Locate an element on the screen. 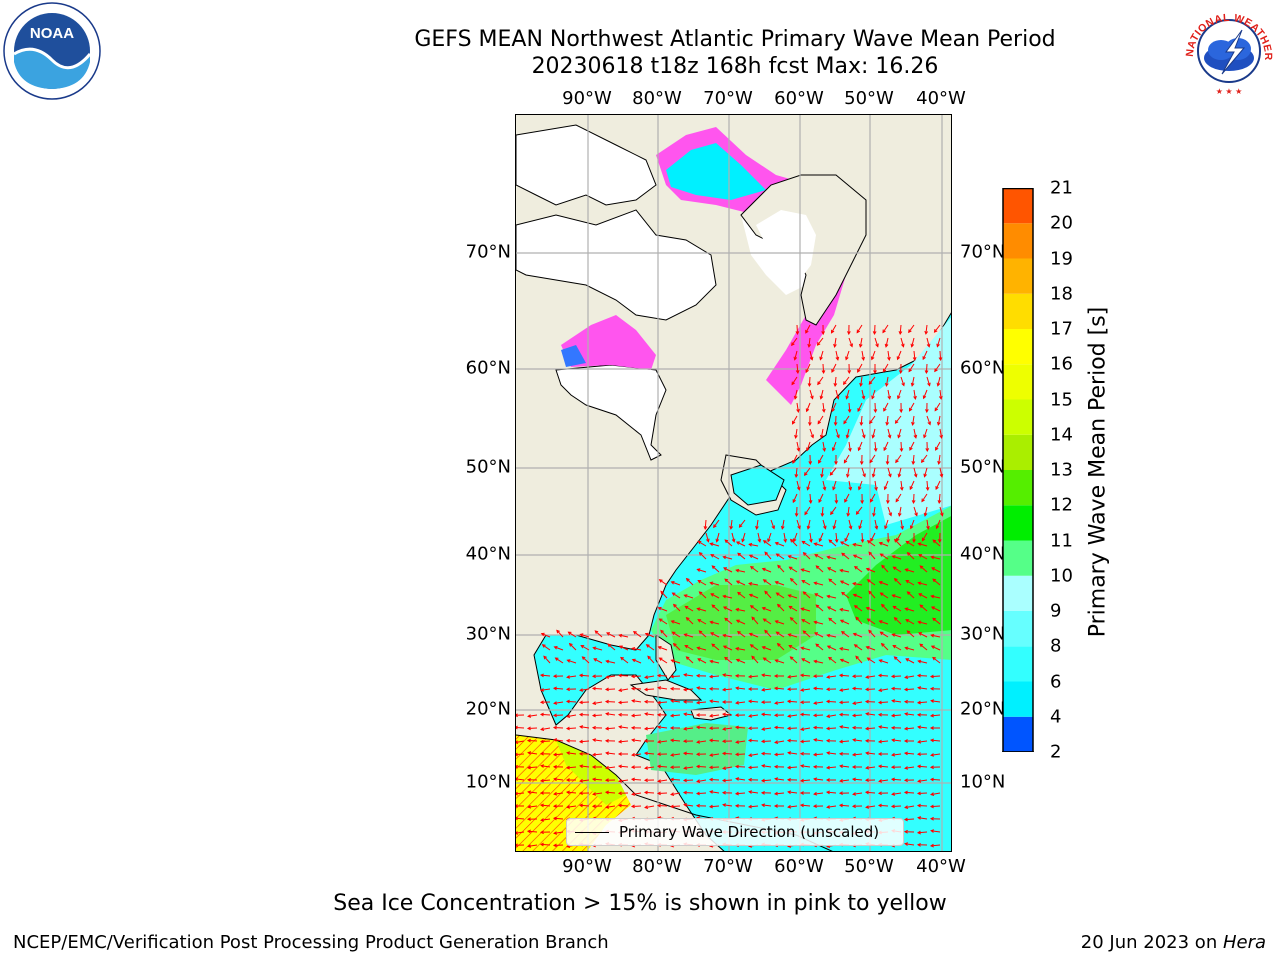  hudson-ice-blue is located at coordinates (573, 356).